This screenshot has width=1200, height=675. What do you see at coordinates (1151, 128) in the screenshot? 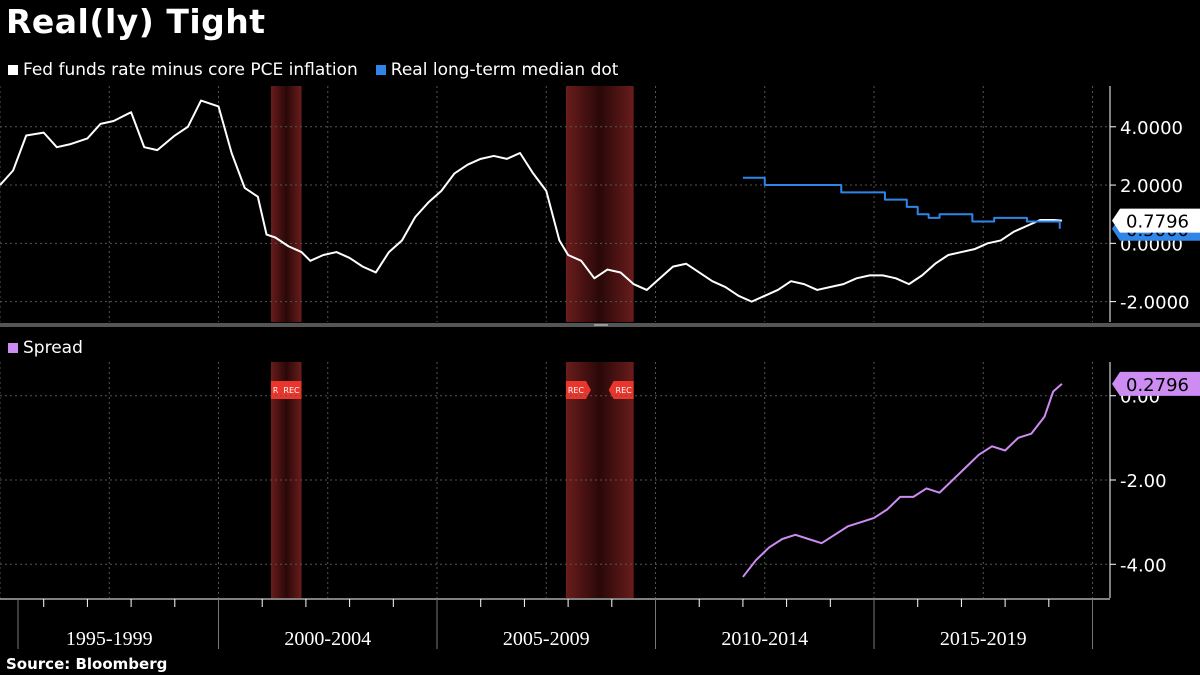
I see `y-tick-label: 4.0000` at bounding box center [1151, 128].